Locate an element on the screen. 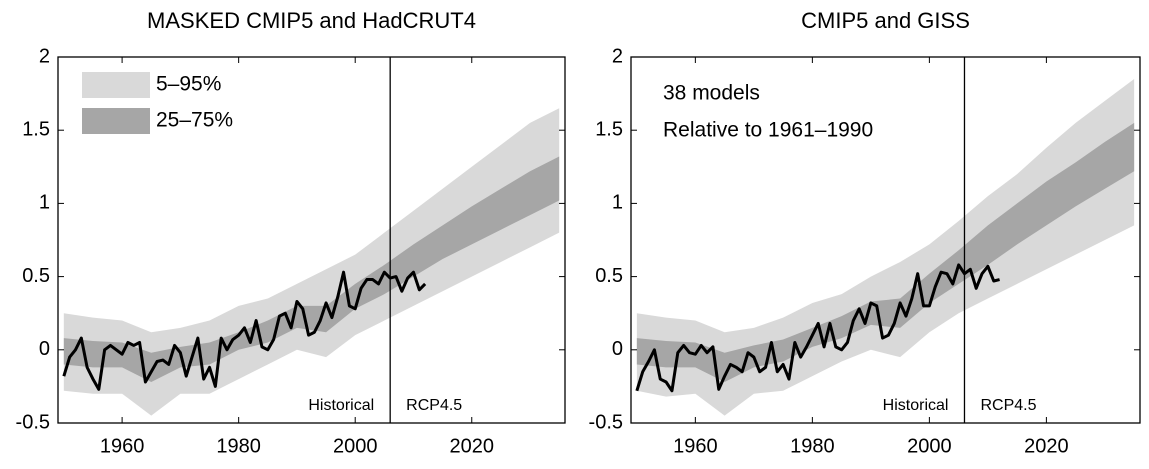 The height and width of the screenshot is (469, 1149). legend-label: 25–75% is located at coordinates (194, 120).